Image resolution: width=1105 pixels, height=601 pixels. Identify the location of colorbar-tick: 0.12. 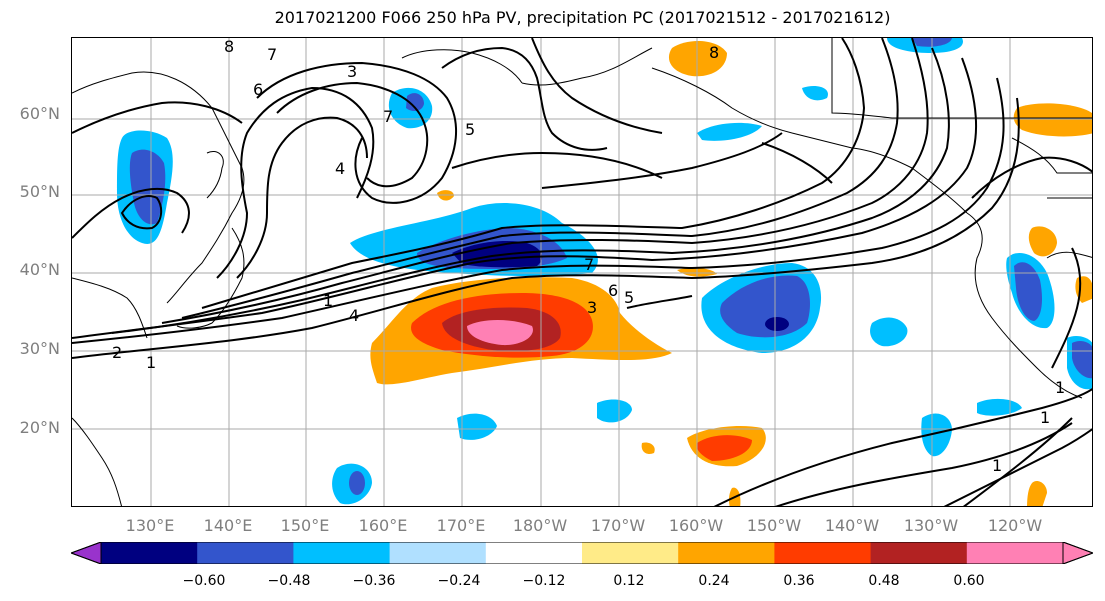
(629, 581).